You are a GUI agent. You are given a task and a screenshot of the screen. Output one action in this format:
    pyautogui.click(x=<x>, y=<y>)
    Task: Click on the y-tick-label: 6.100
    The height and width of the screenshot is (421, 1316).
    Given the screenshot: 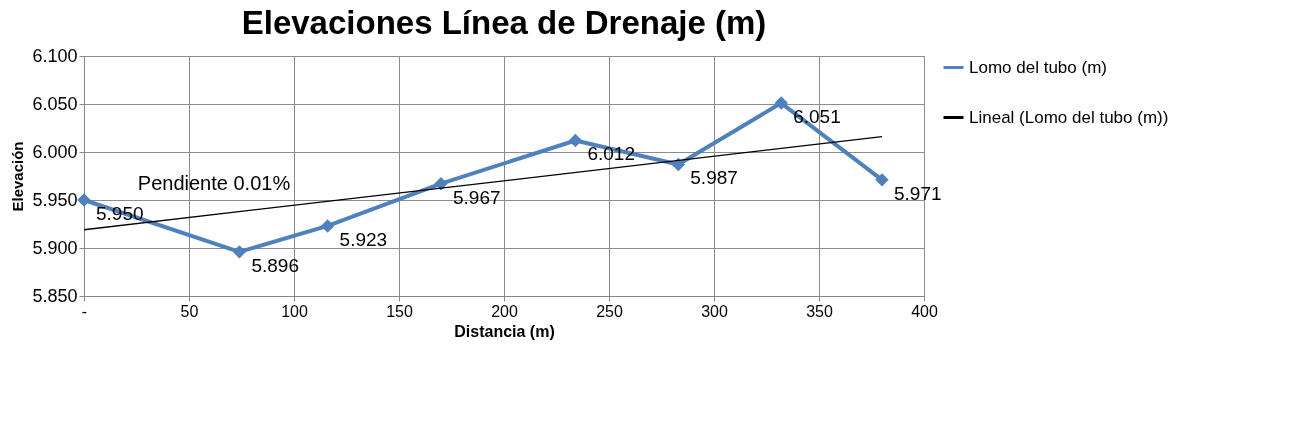 What is the action you would take?
    pyautogui.click(x=55, y=55)
    